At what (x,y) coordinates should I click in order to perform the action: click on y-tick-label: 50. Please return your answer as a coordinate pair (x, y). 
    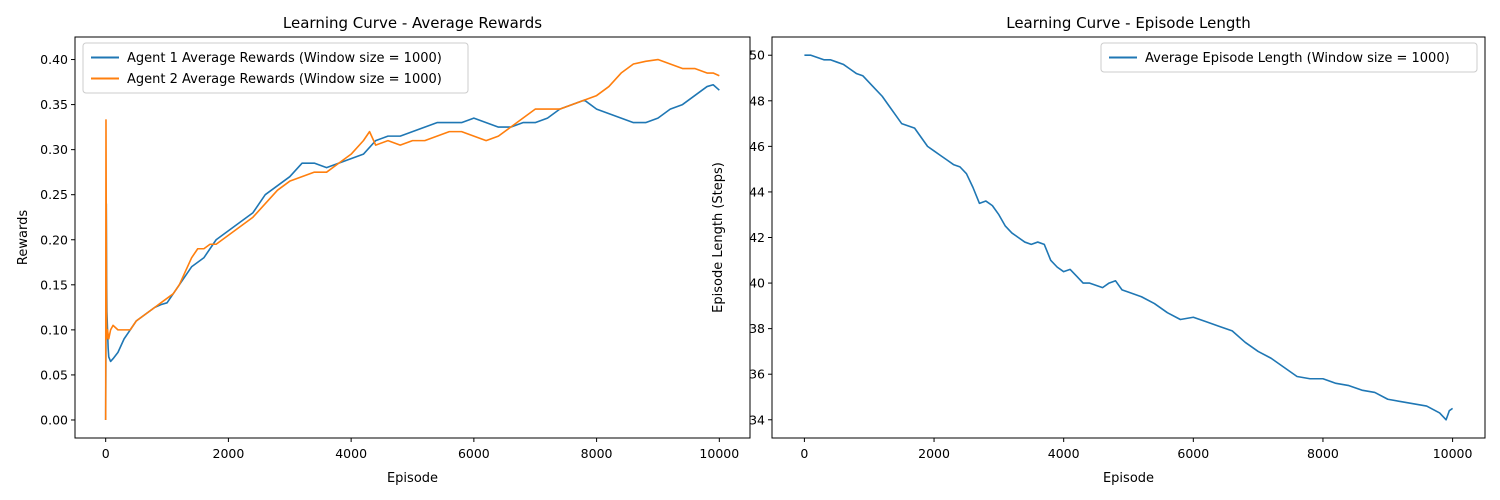
    Looking at the image, I should click on (757, 55).